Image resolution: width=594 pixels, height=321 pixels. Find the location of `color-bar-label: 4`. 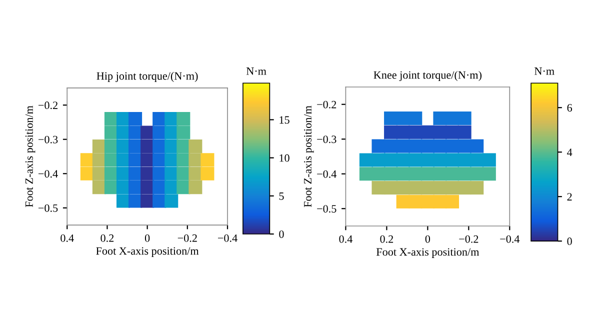

color-bar-label: 4 is located at coordinates (569, 152).